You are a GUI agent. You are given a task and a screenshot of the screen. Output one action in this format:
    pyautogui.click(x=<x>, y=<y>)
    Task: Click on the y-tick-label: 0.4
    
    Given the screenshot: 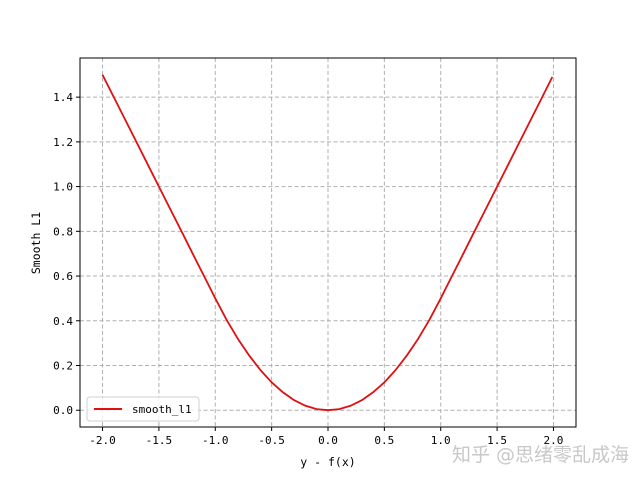 What is the action you would take?
    pyautogui.click(x=63, y=321)
    